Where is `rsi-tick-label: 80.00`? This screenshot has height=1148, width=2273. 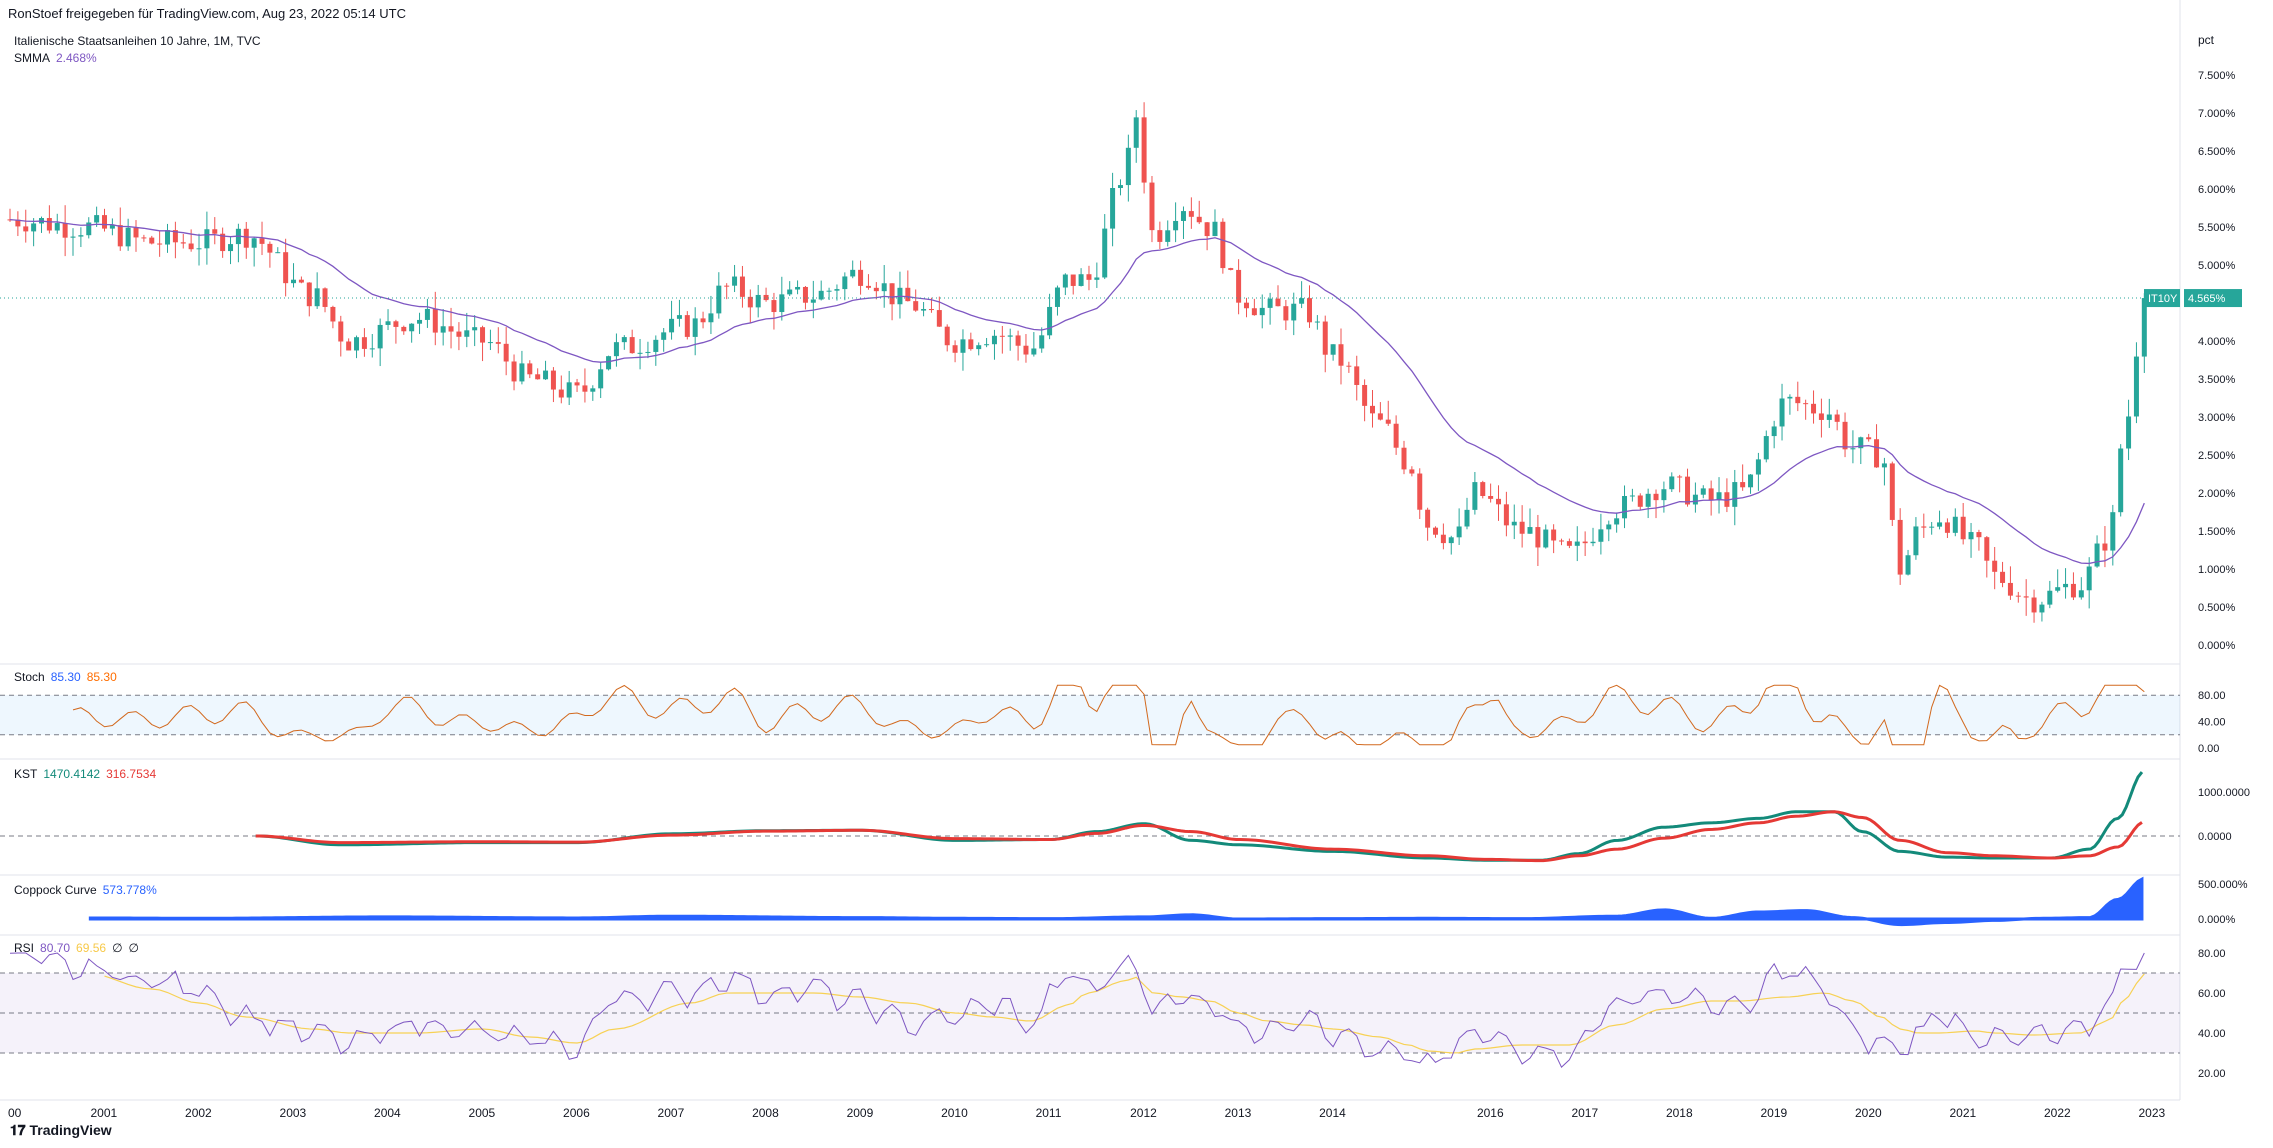
rsi-tick-label: 80.00 is located at coordinates (2212, 954).